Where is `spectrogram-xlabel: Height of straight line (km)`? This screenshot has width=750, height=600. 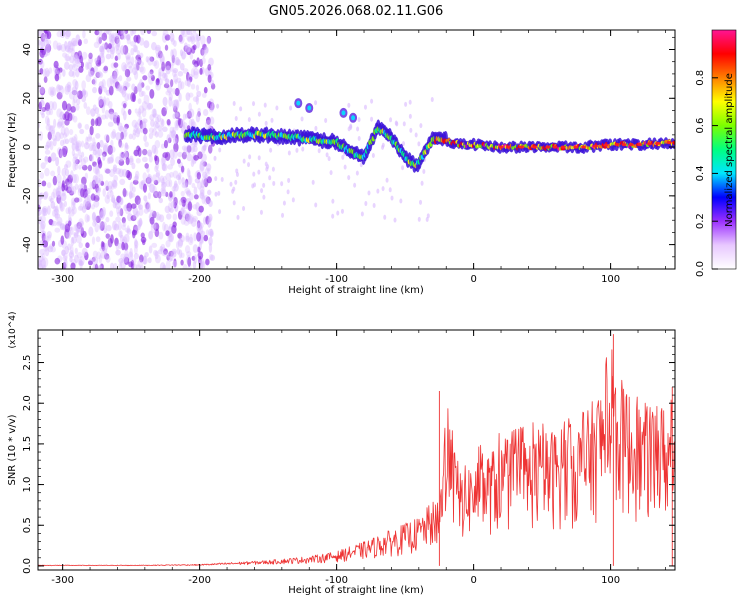 spectrogram-xlabel: Height of straight line (km) is located at coordinates (356, 290).